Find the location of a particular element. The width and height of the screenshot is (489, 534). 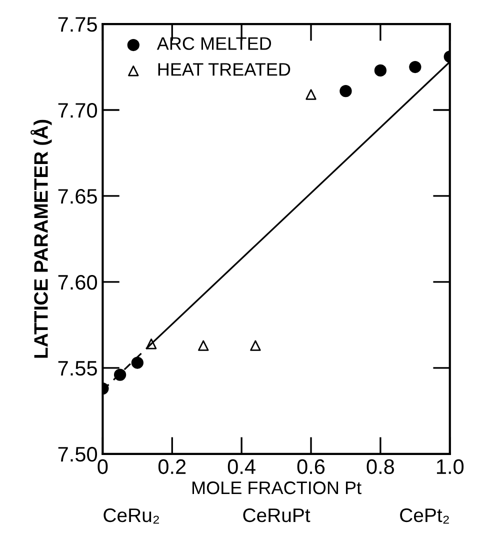

y-tick-label: 7.65 is located at coordinates (77, 196).